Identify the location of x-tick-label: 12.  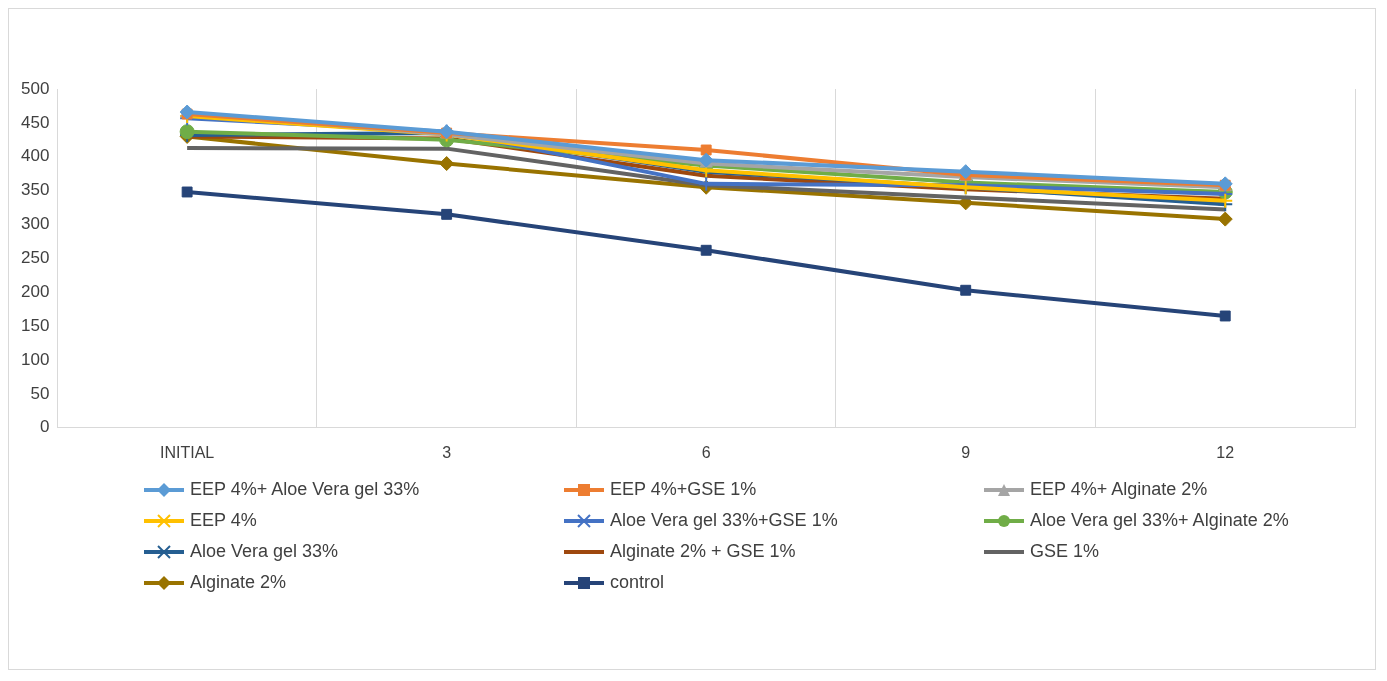
(1225, 452).